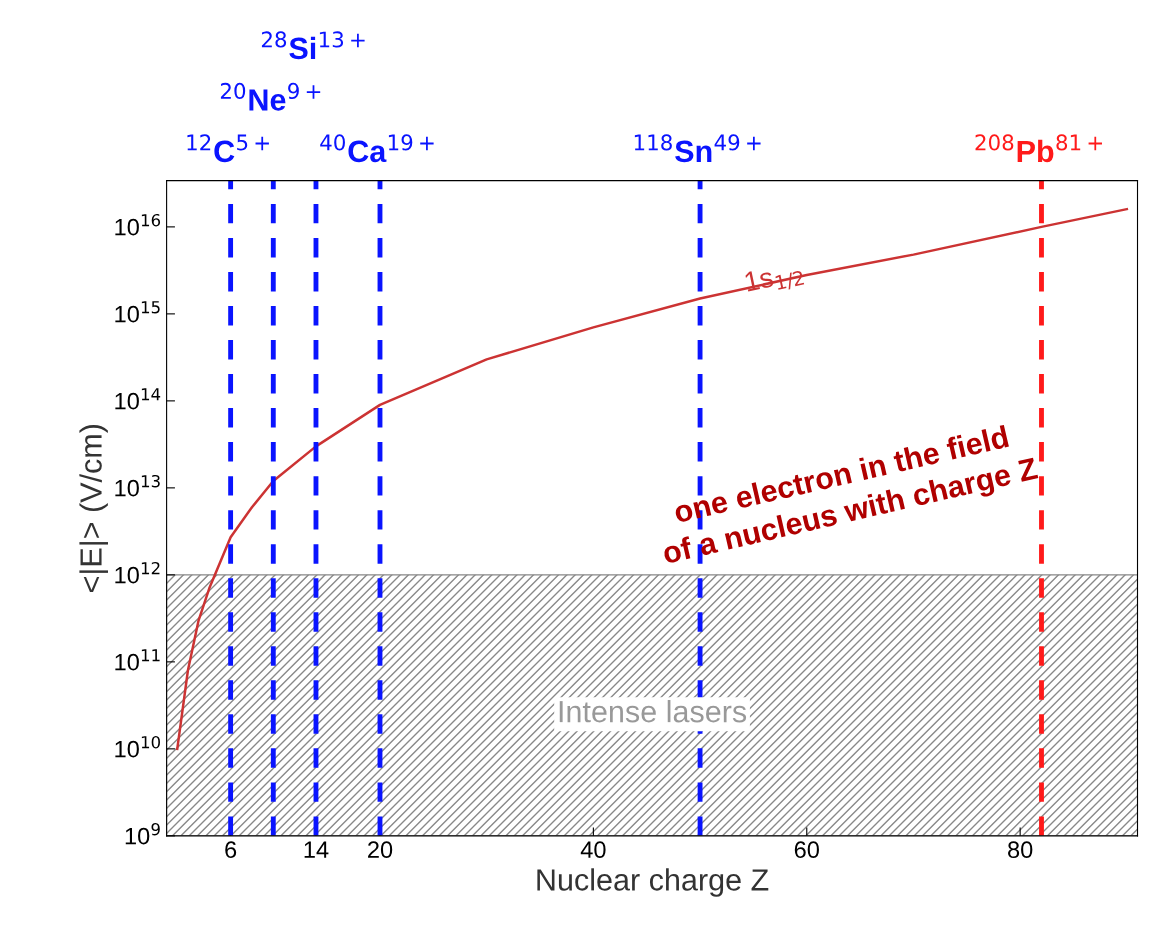  What do you see at coordinates (137, 312) in the screenshot?
I see `y-tick-label: 10$^{15}$` at bounding box center [137, 312].